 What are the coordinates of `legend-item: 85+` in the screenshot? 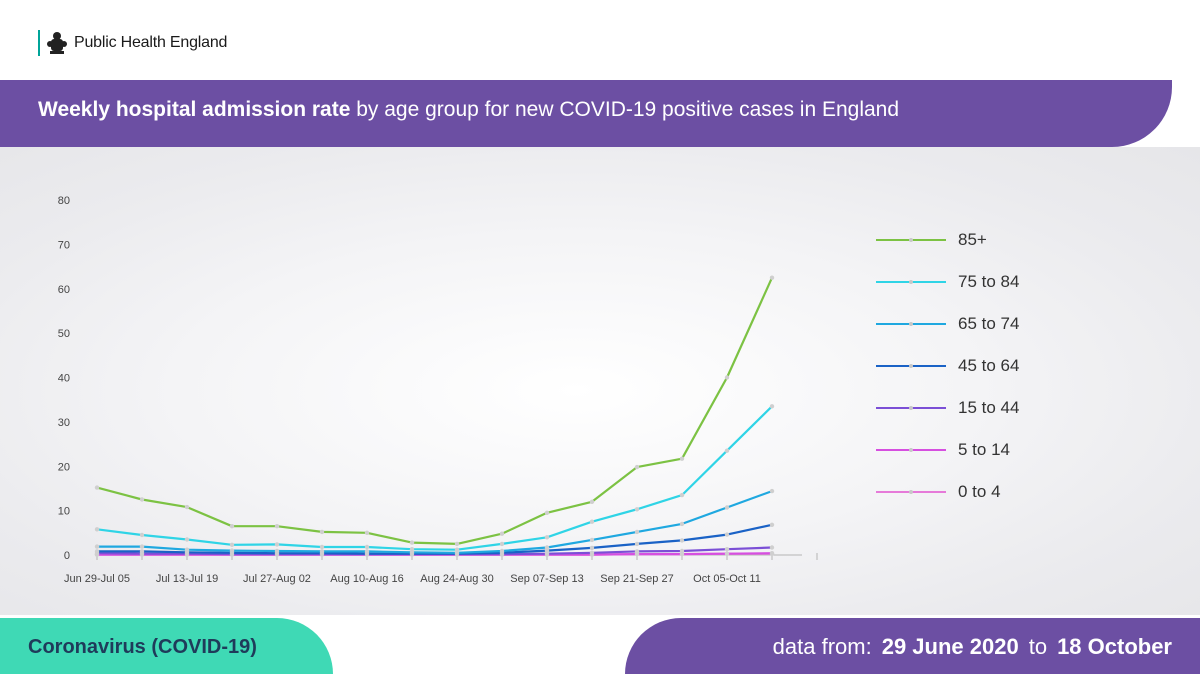 It's located at (931, 240).